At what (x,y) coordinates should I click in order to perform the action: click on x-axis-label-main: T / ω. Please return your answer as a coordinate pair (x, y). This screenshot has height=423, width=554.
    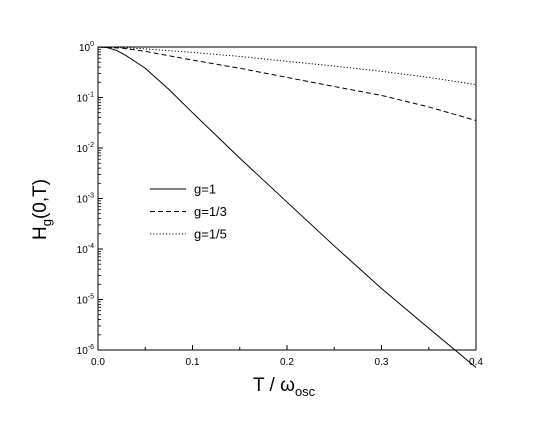
    Looking at the image, I should click on (274, 385).